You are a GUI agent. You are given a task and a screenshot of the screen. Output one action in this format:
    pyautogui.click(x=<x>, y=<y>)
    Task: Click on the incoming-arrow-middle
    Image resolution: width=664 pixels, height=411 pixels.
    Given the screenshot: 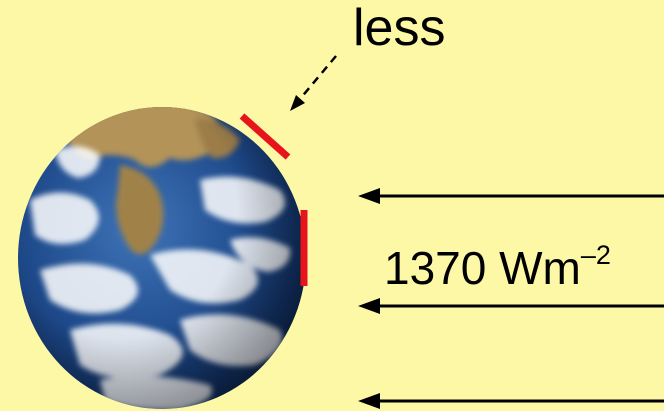 What is the action you would take?
    pyautogui.click(x=511, y=306)
    